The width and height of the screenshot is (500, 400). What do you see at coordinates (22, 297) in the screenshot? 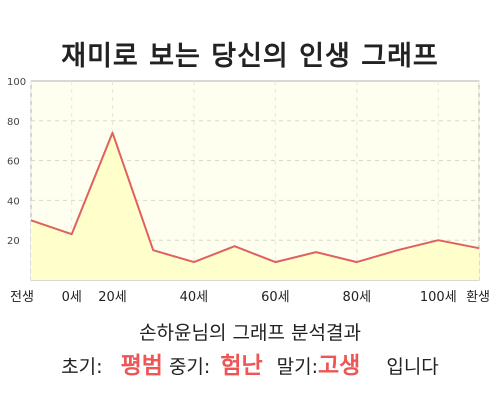
I see `x-tick-label: 전생` at bounding box center [22, 297].